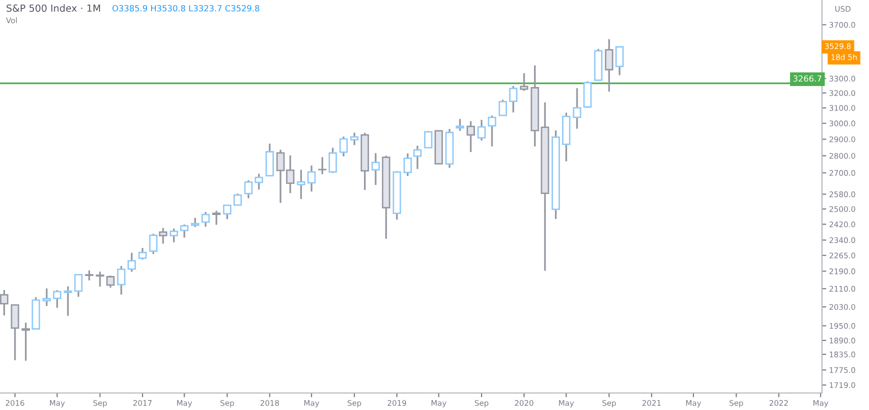  I want to click on chart-title: S&P 500 Index · 1M, so click(53, 8).